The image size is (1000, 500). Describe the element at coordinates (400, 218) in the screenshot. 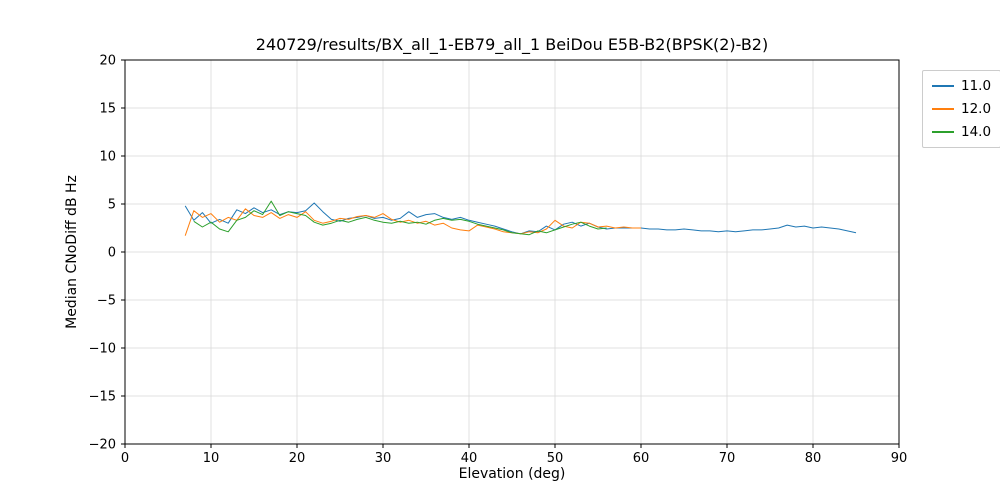

I see `series-line-14.0` at that location.